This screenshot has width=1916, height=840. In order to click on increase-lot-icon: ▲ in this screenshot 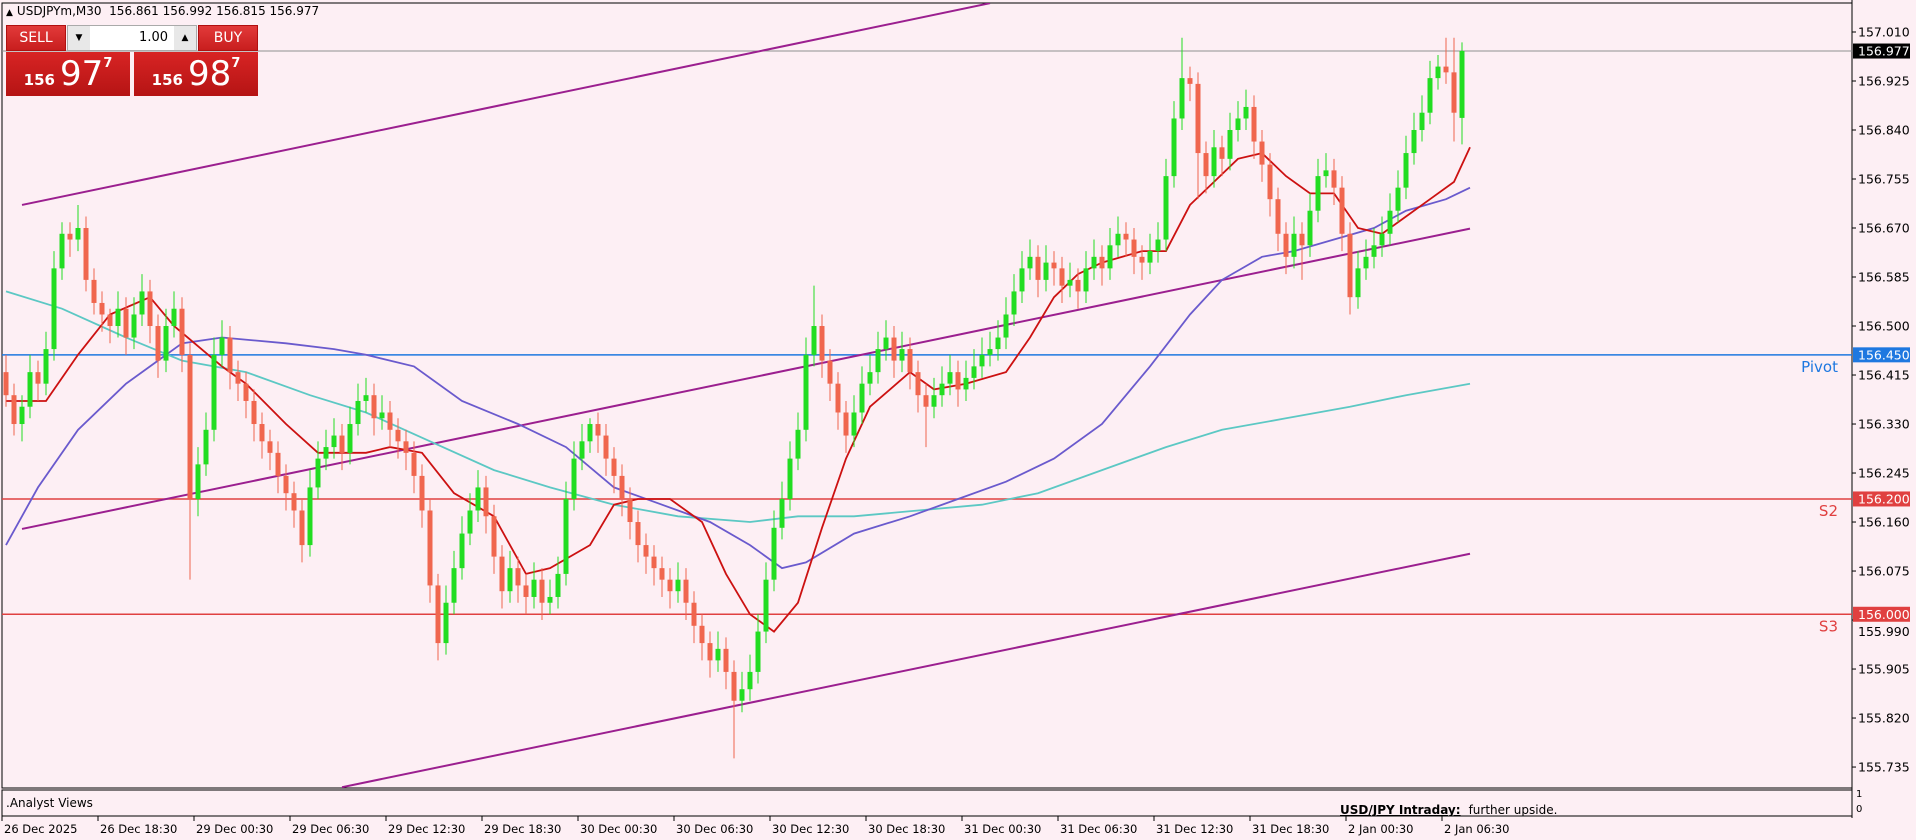, I will do `click(185, 38)`.